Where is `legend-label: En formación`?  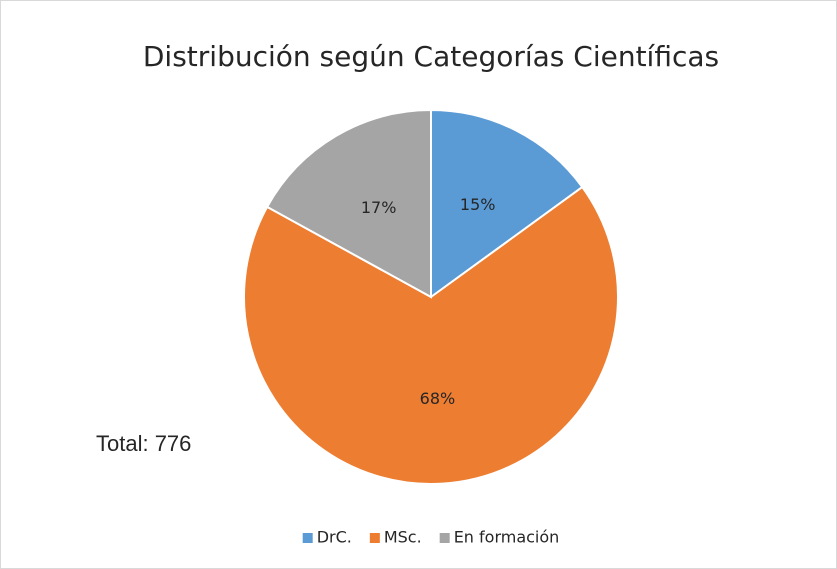 legend-label: En formación is located at coordinates (507, 537).